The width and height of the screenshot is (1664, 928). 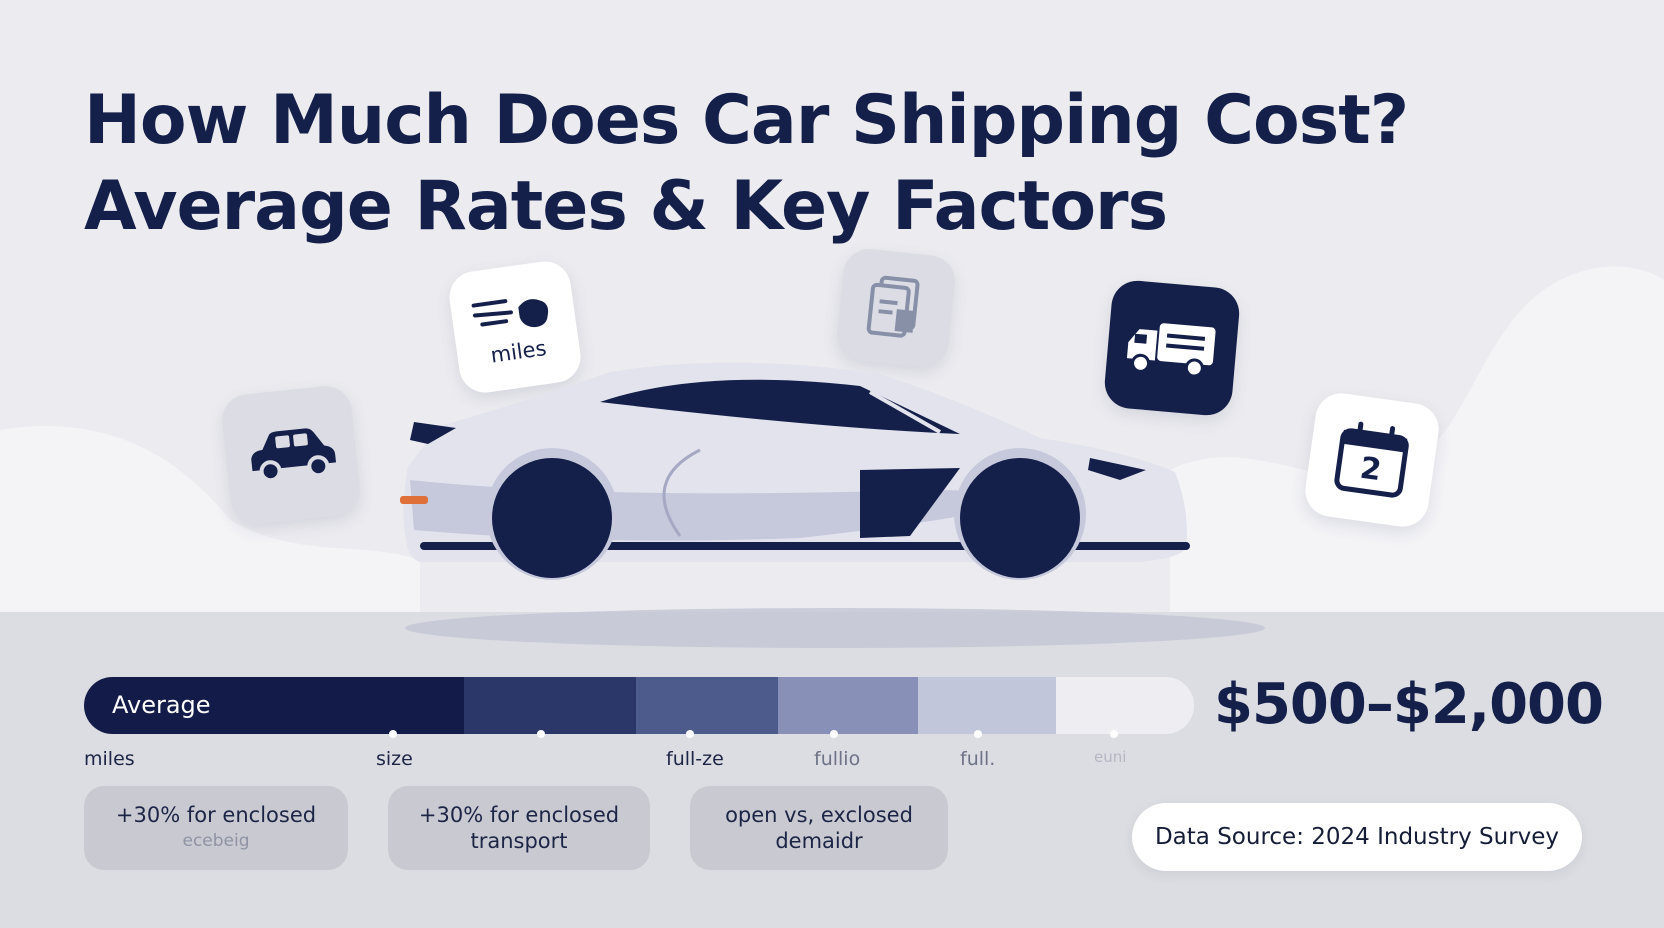 What do you see at coordinates (216, 828) in the screenshot?
I see `factor-card: +30% for enclosed ecebeig` at bounding box center [216, 828].